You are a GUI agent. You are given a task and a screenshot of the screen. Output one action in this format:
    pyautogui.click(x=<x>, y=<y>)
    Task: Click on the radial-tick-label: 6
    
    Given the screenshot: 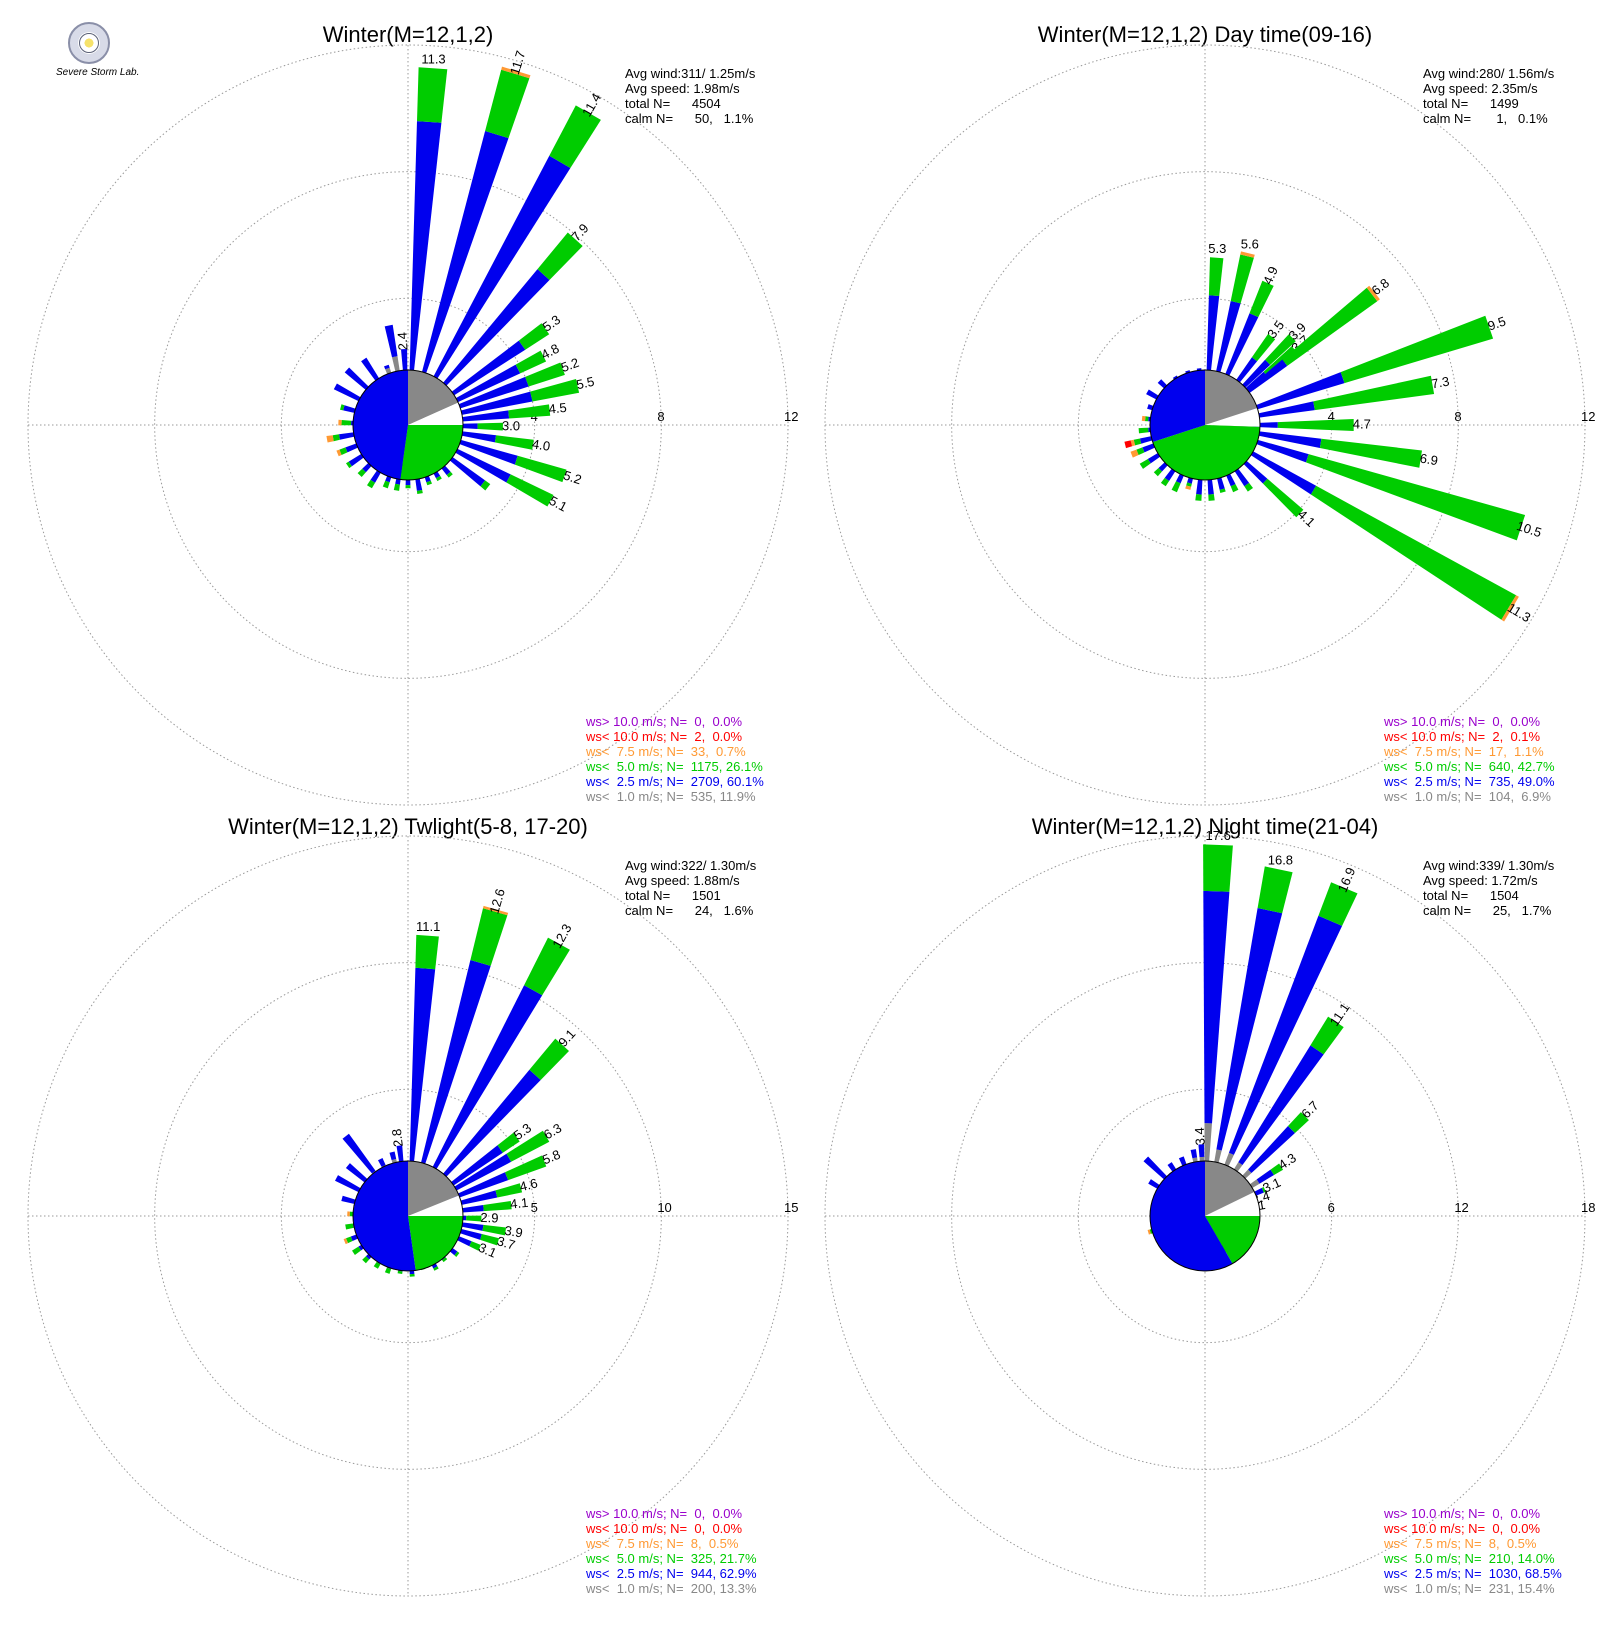 What is the action you would take?
    pyautogui.click(x=1331, y=1207)
    